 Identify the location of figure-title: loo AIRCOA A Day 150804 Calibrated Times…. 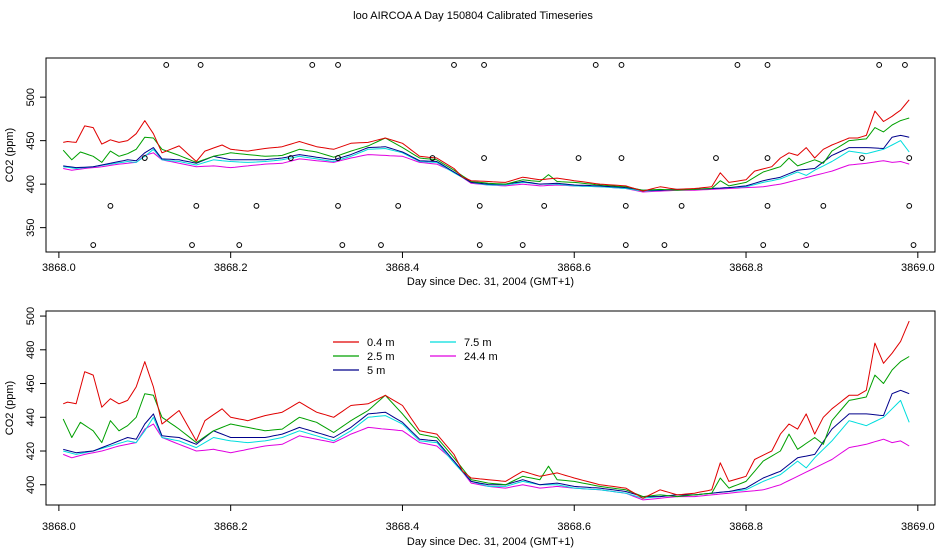
(473, 16).